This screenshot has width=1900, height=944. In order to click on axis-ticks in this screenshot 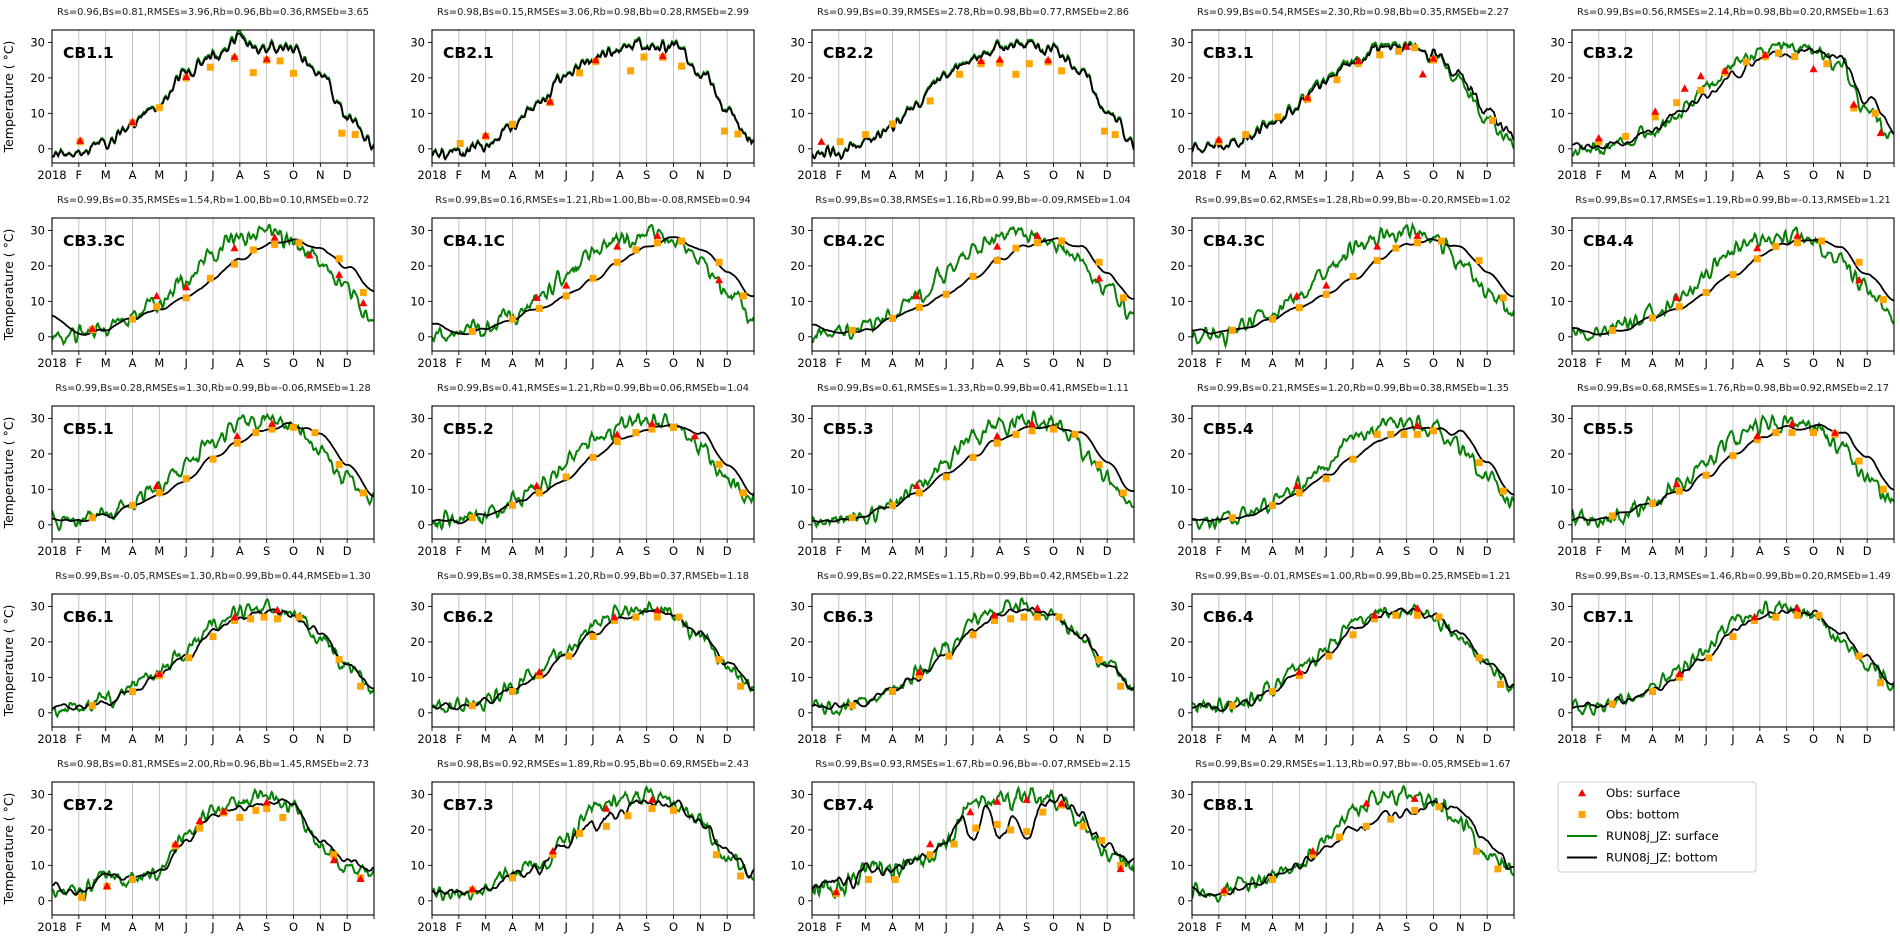, I will do `click(211, 104)`.